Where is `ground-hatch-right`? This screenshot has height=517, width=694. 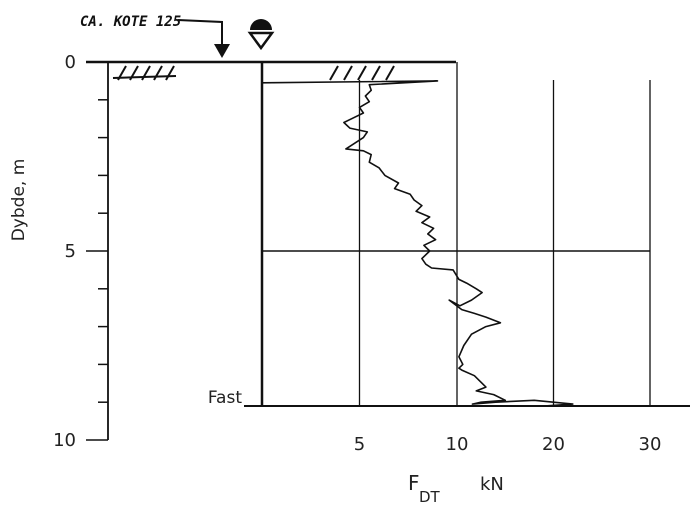 ground-hatch-right is located at coordinates (362, 73).